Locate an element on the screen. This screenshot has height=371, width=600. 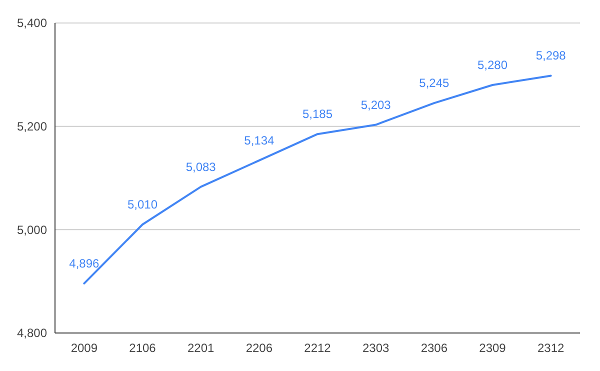
x-tick-label: 2201 is located at coordinates (201, 348).